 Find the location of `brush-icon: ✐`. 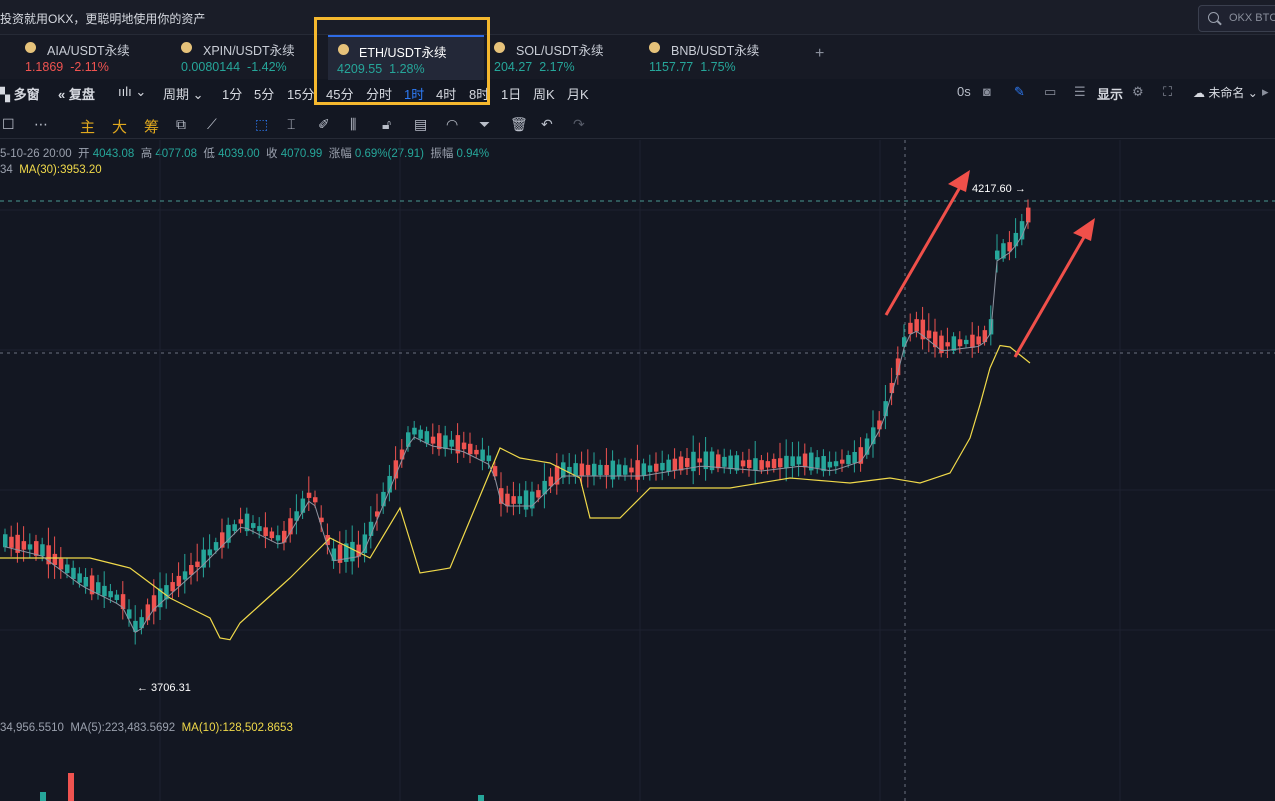

brush-icon: ✐ is located at coordinates (324, 124).